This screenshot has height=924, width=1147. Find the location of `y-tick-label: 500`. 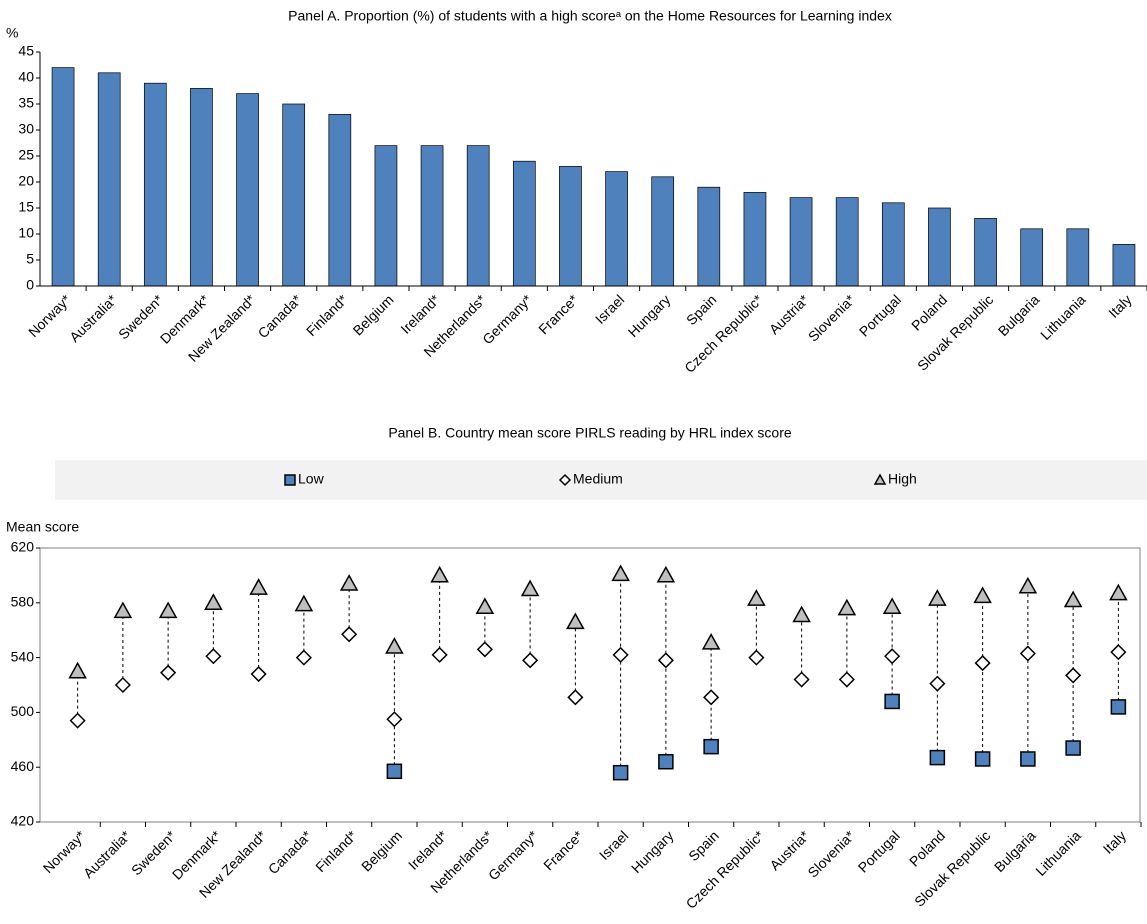

y-tick-label: 500 is located at coordinates (23, 711).